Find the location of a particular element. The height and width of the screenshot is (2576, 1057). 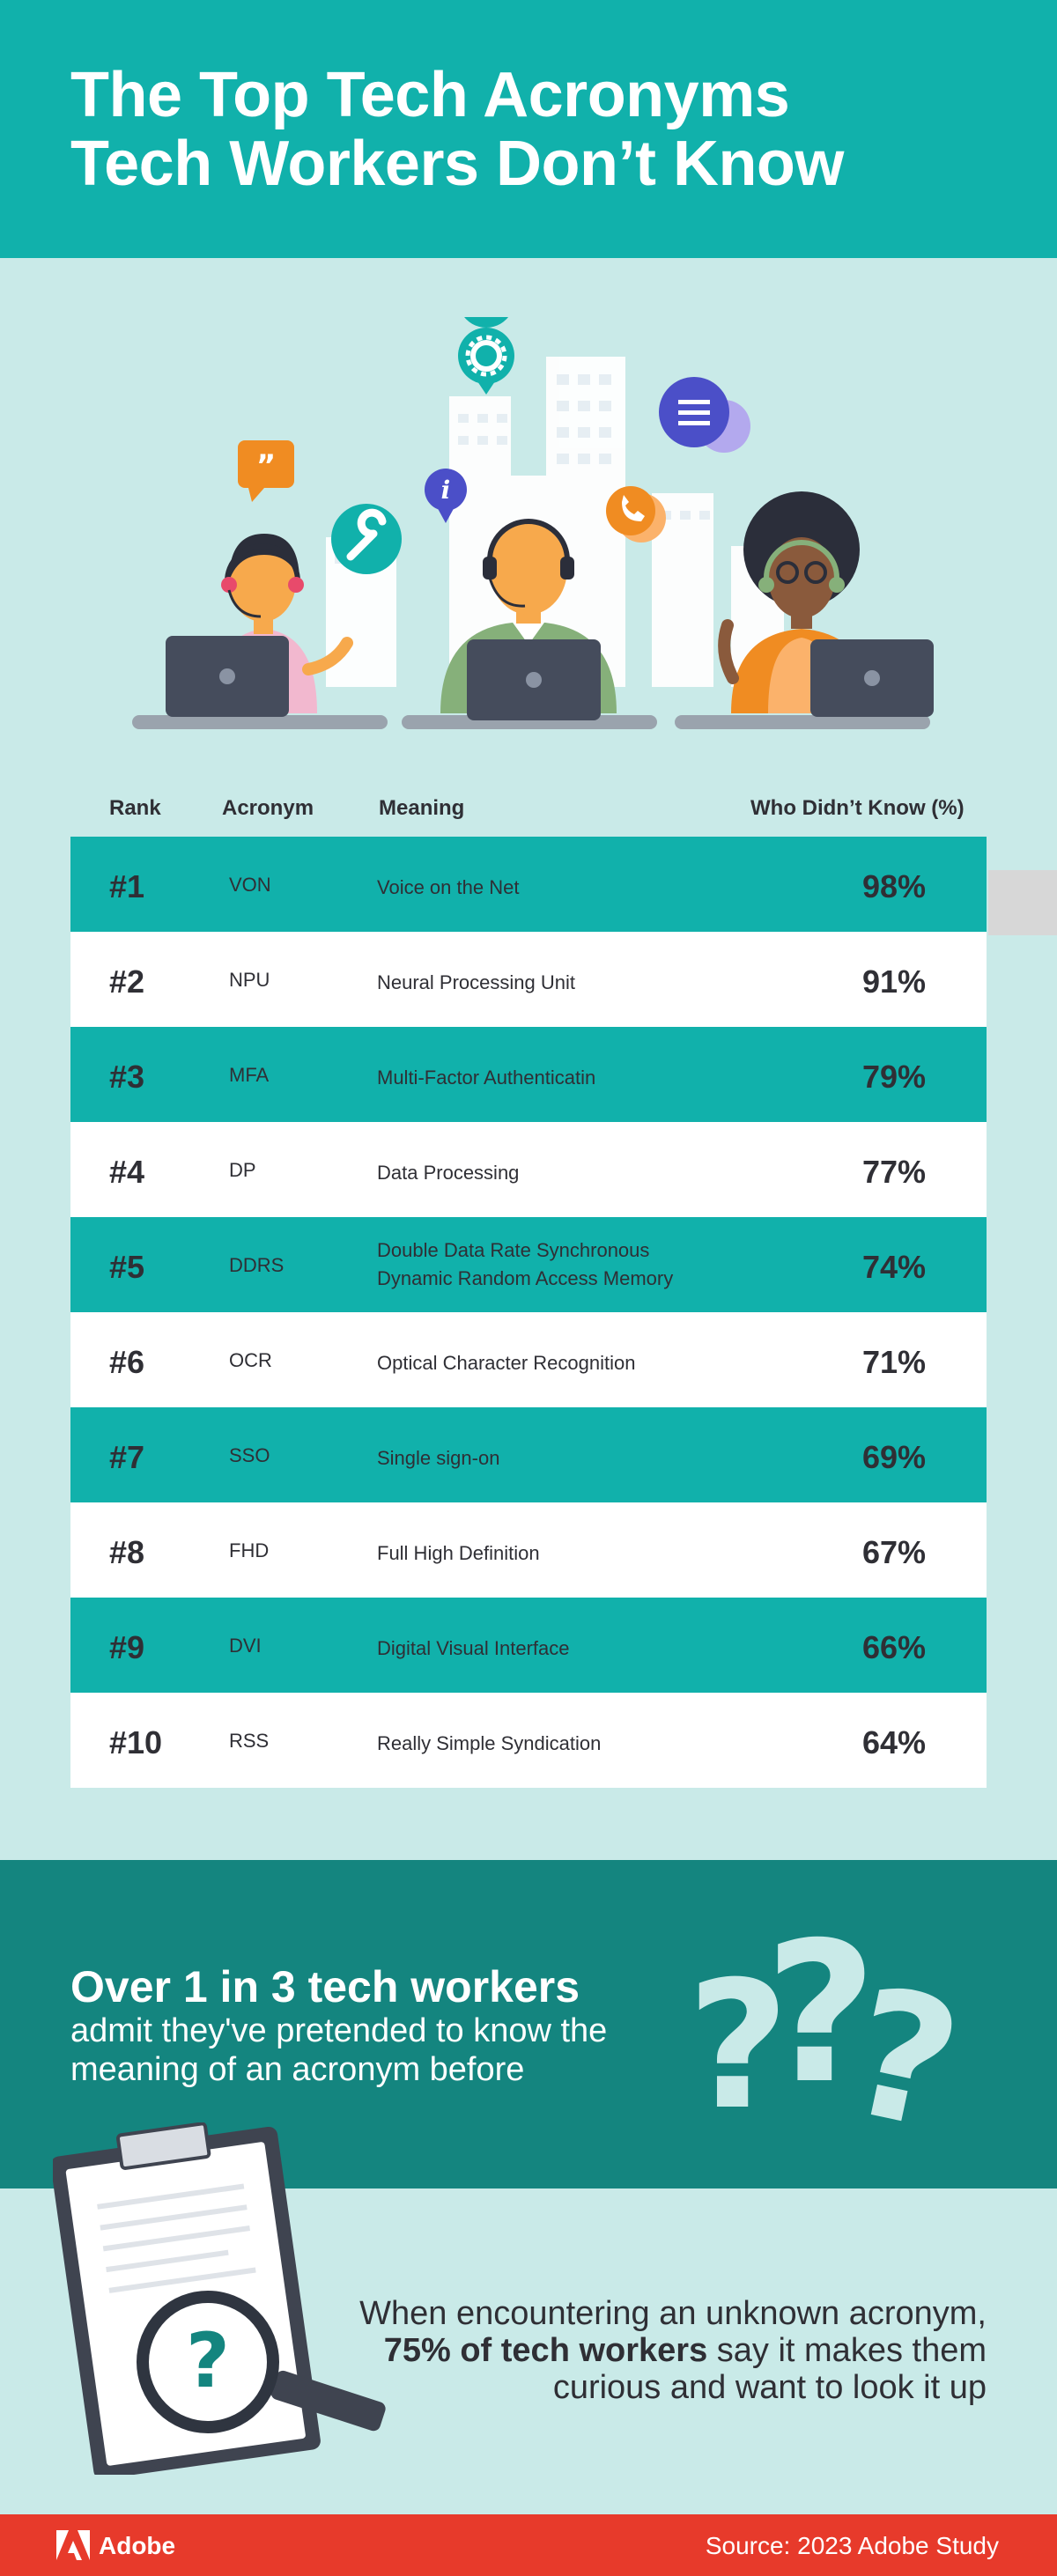

percent: 69% is located at coordinates (894, 1457).